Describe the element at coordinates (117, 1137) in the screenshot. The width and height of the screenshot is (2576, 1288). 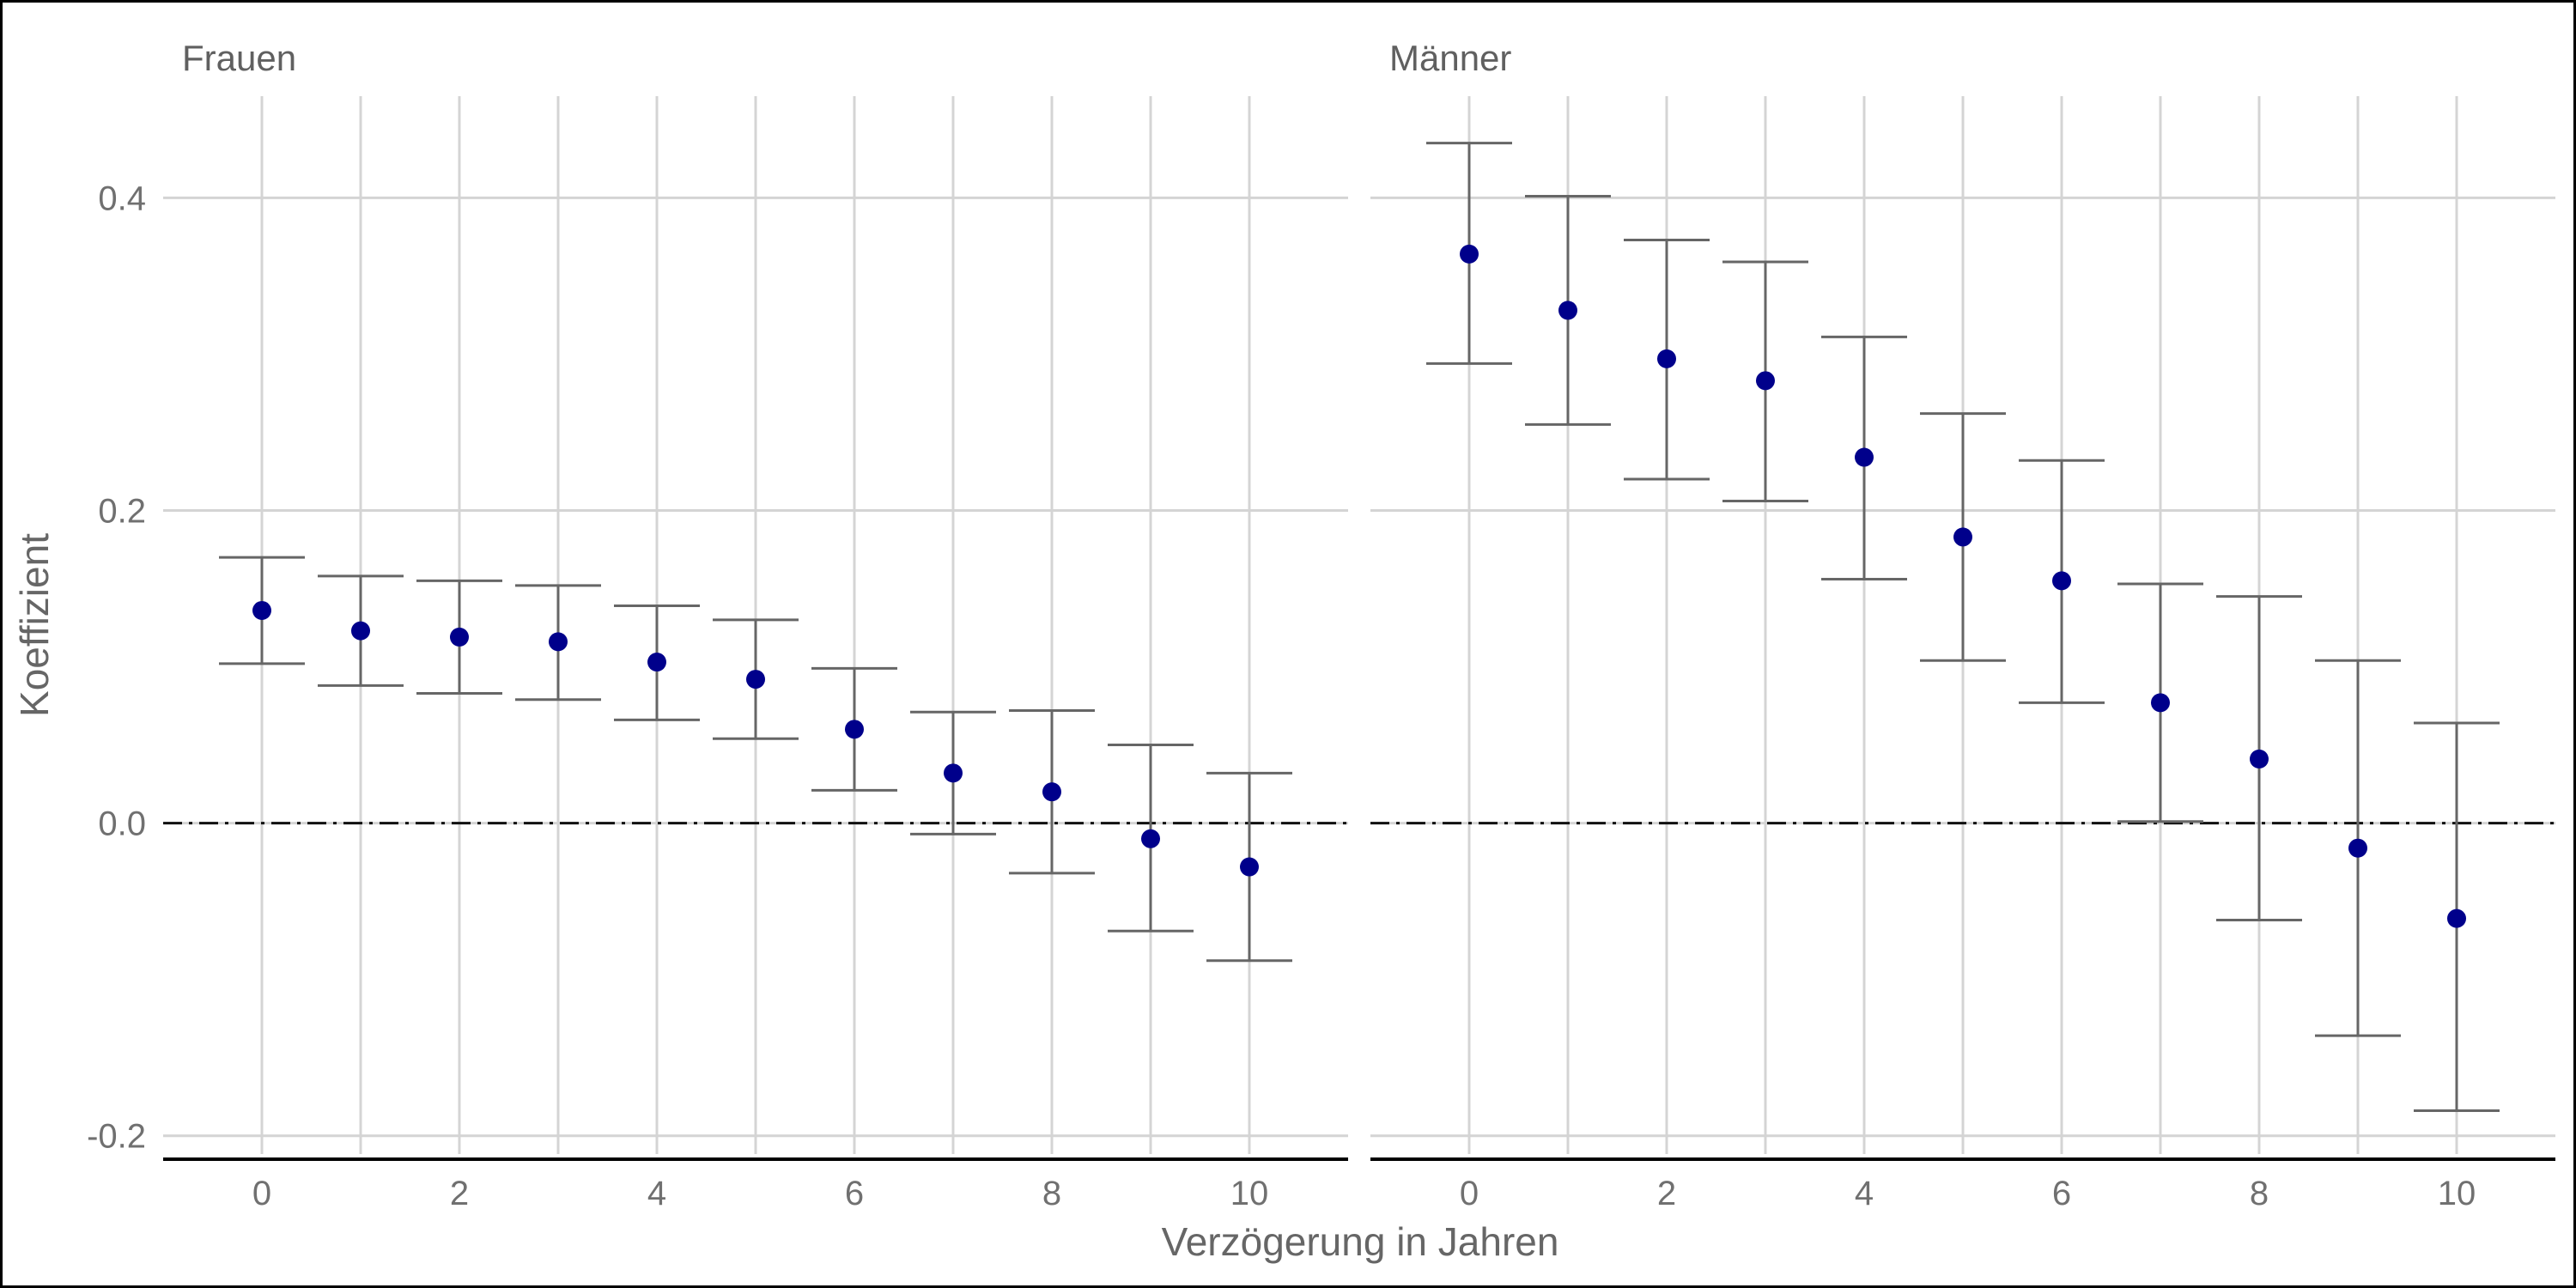
I see `y-tick-label: -0.2` at that location.